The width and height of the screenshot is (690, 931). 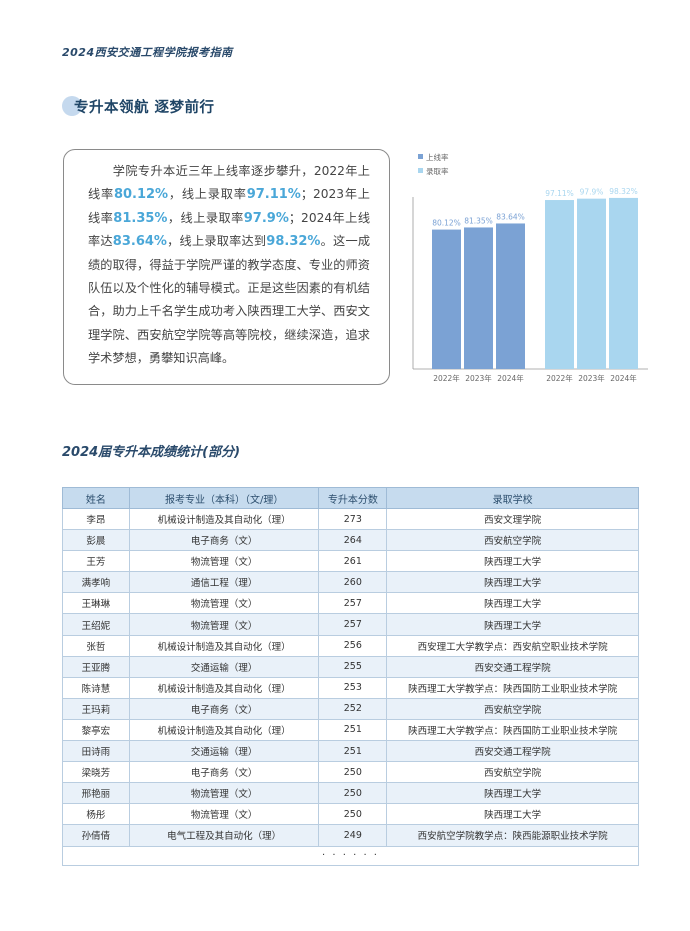 What do you see at coordinates (350, 561) in the screenshot?
I see `table-row: 王芳 物流管理（文） 261 陕西理工大学` at bounding box center [350, 561].